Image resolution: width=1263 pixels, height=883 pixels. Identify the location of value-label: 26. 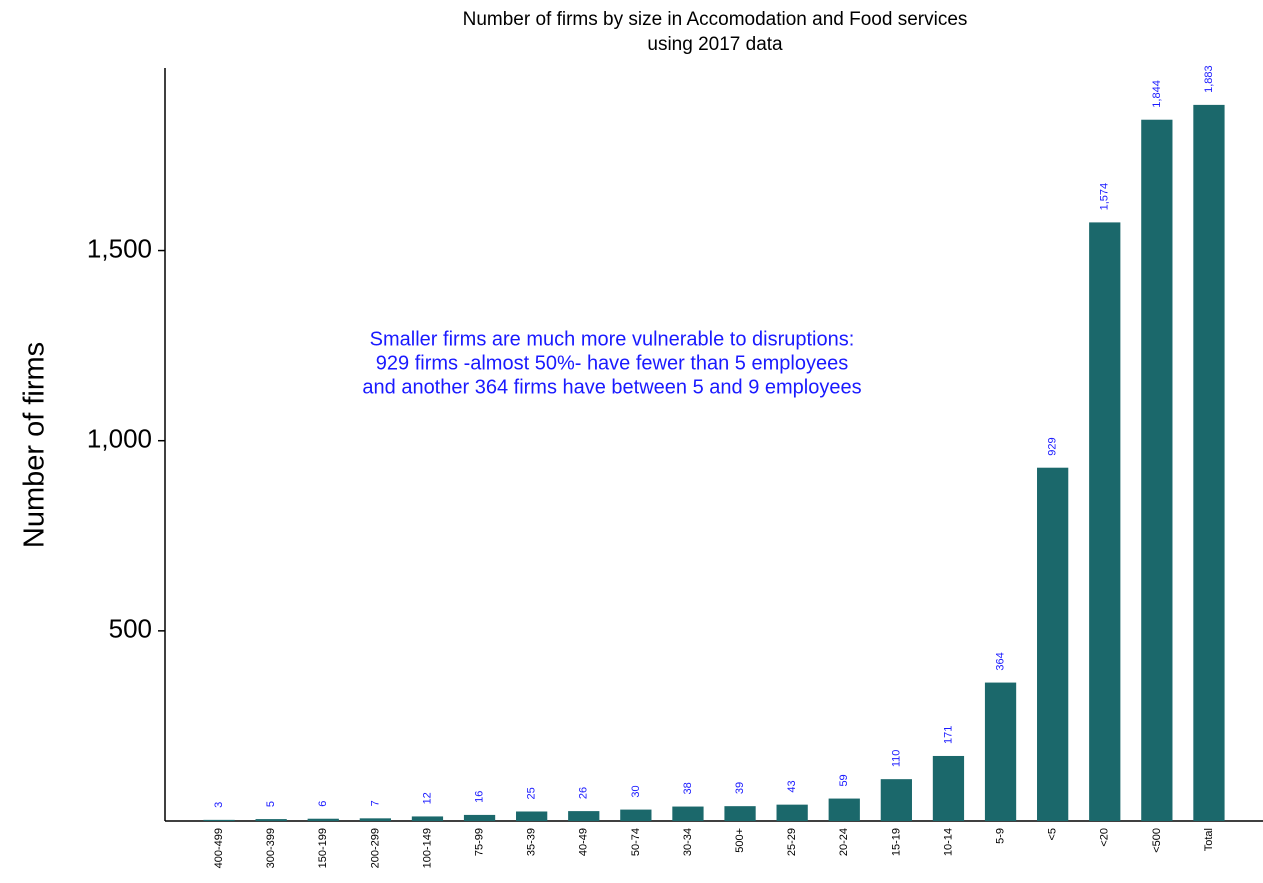
(584, 793).